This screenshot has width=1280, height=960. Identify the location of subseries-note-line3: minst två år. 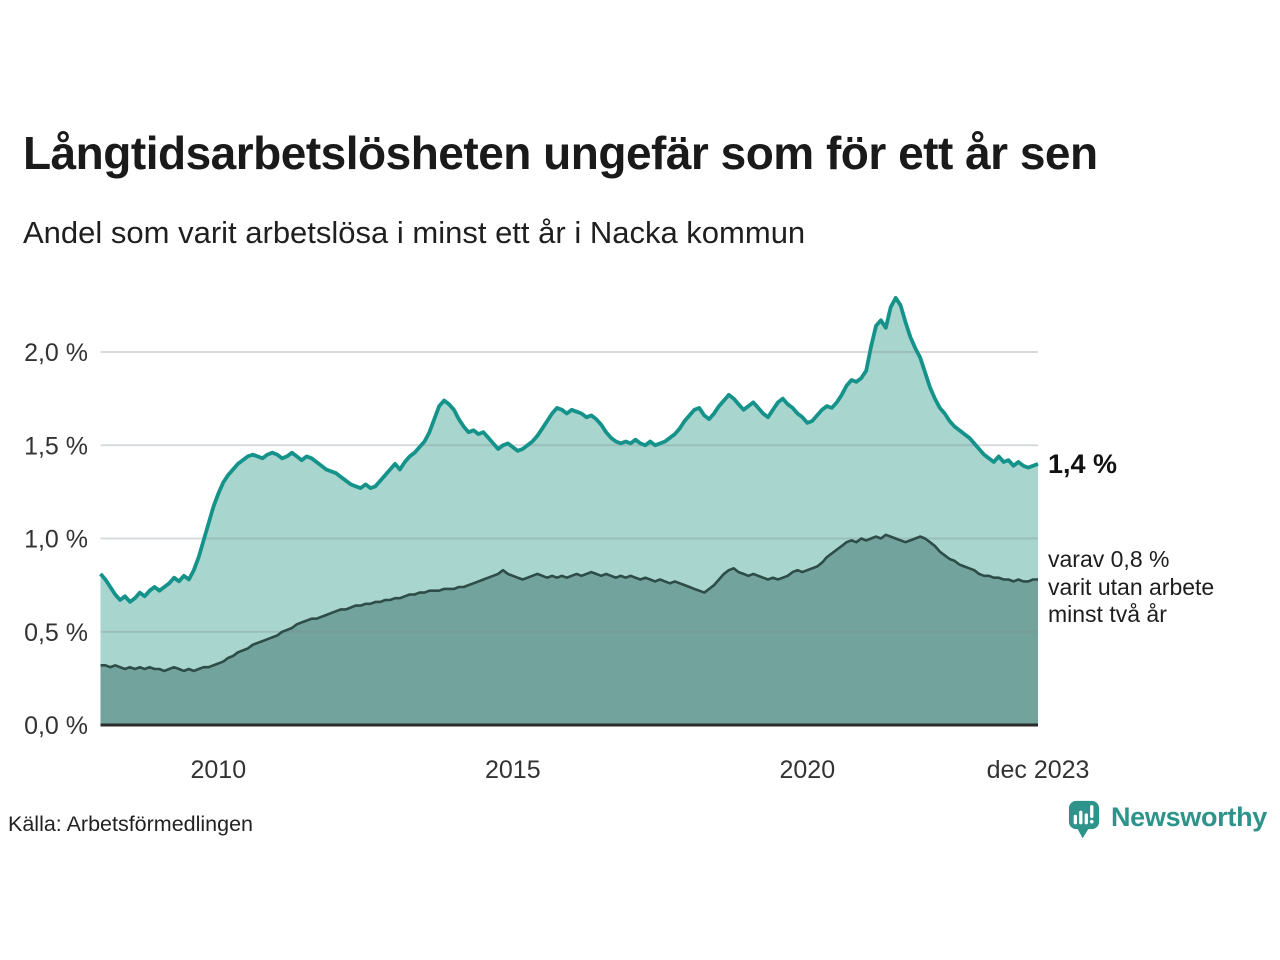
(1107, 614).